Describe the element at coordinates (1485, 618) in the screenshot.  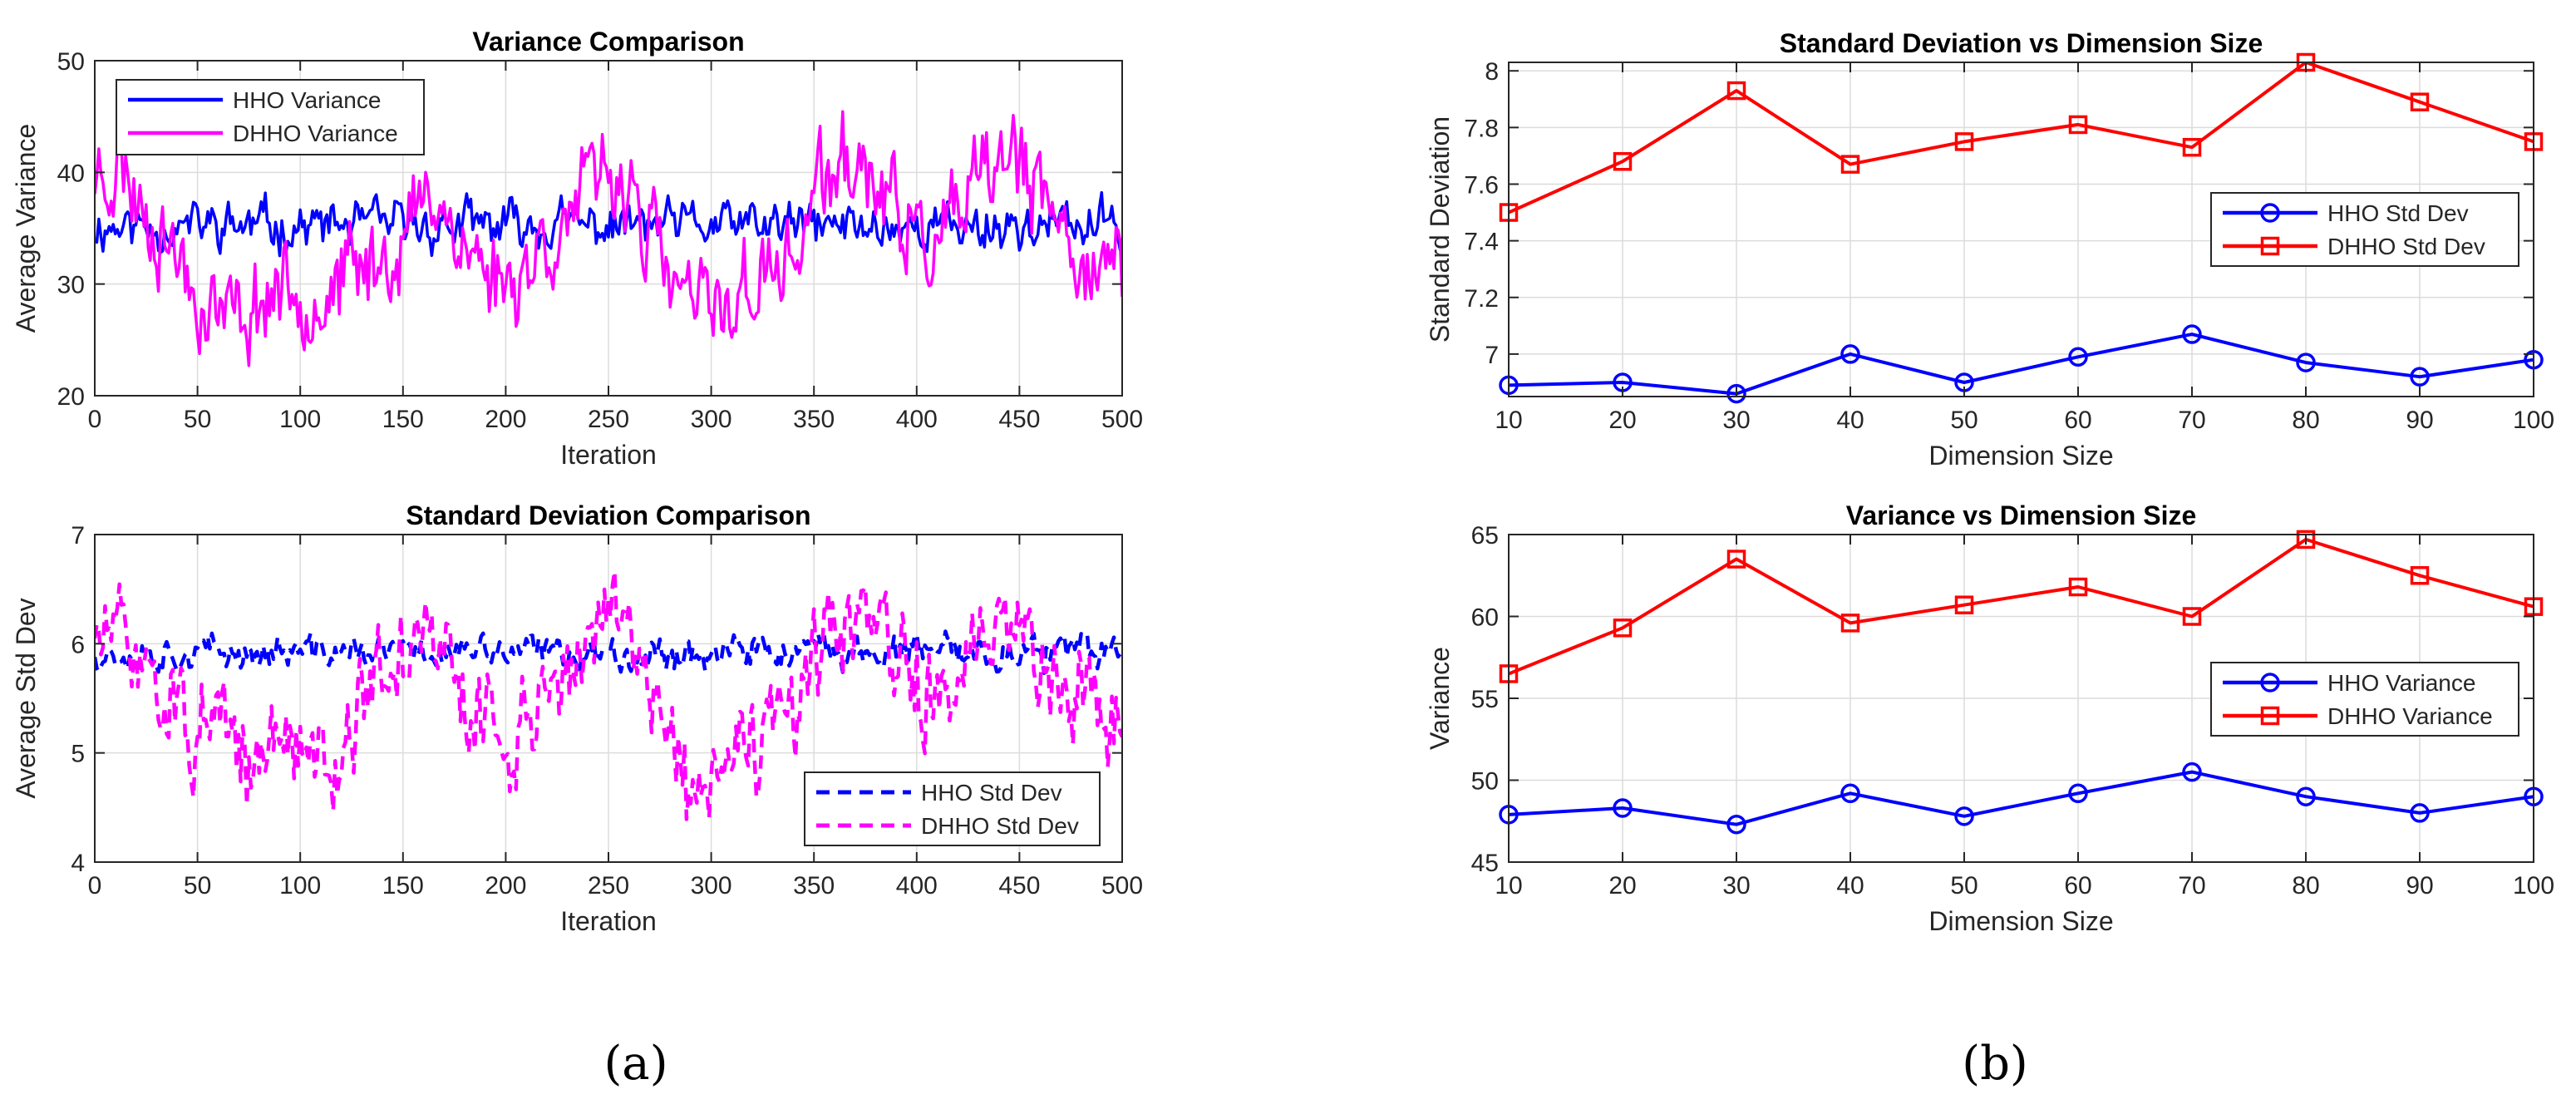
I see `y-tick-label: 60` at that location.